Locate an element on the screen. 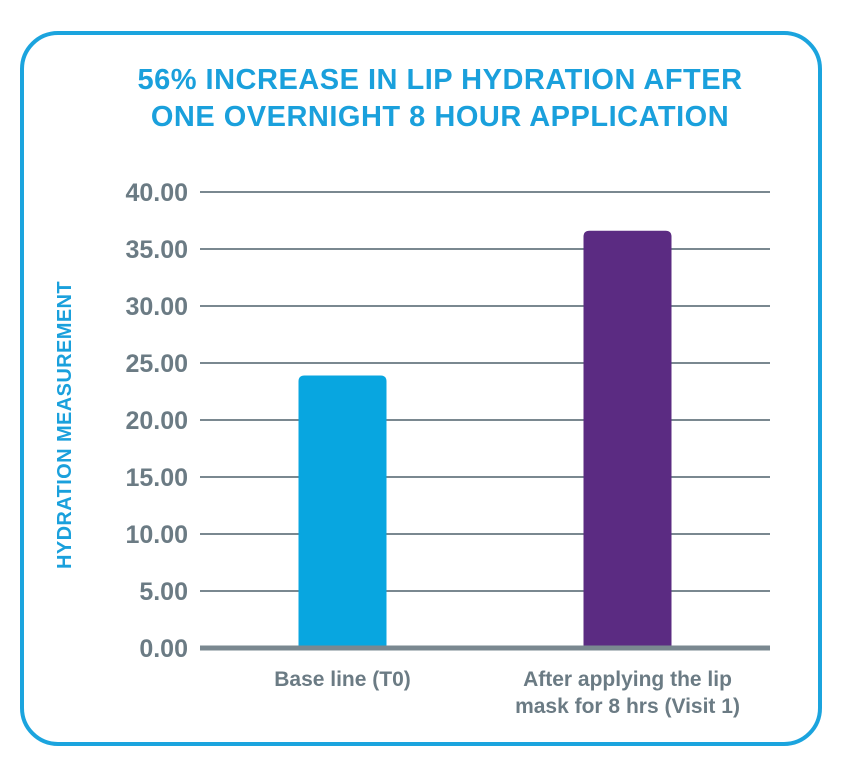 Image resolution: width=851 pixels, height=784 pixels. y-tick-label: 15.00 is located at coordinates (156, 478).